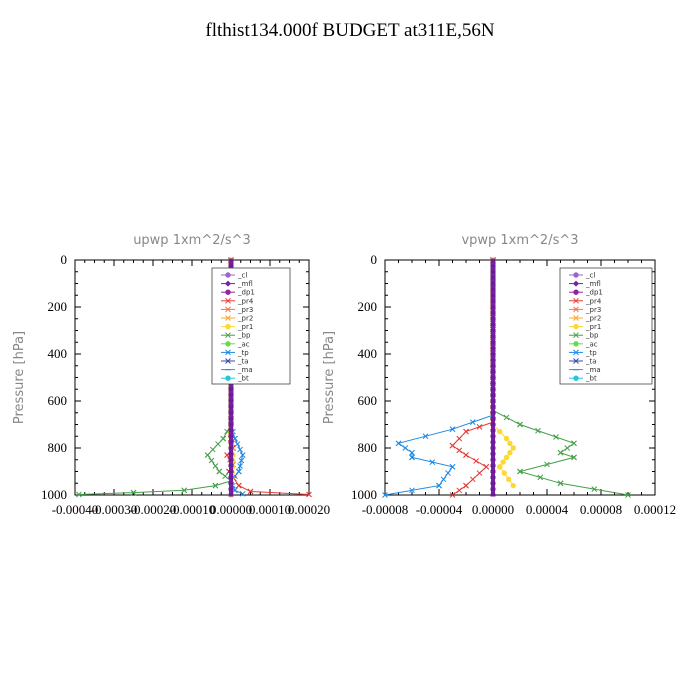  I want to click on legend-box, so click(251, 326).